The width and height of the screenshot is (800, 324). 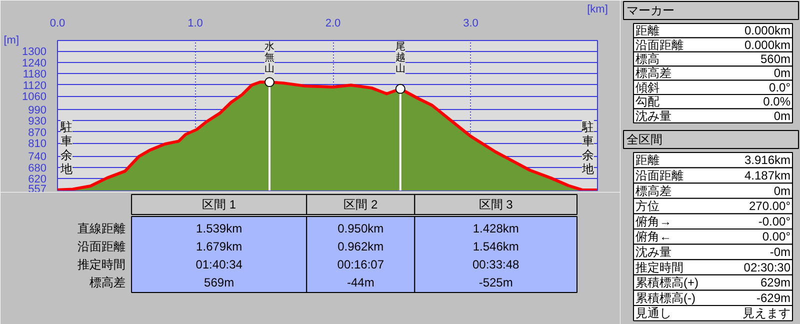 I want to click on y-tick-label: 1120, so click(x=34, y=86).